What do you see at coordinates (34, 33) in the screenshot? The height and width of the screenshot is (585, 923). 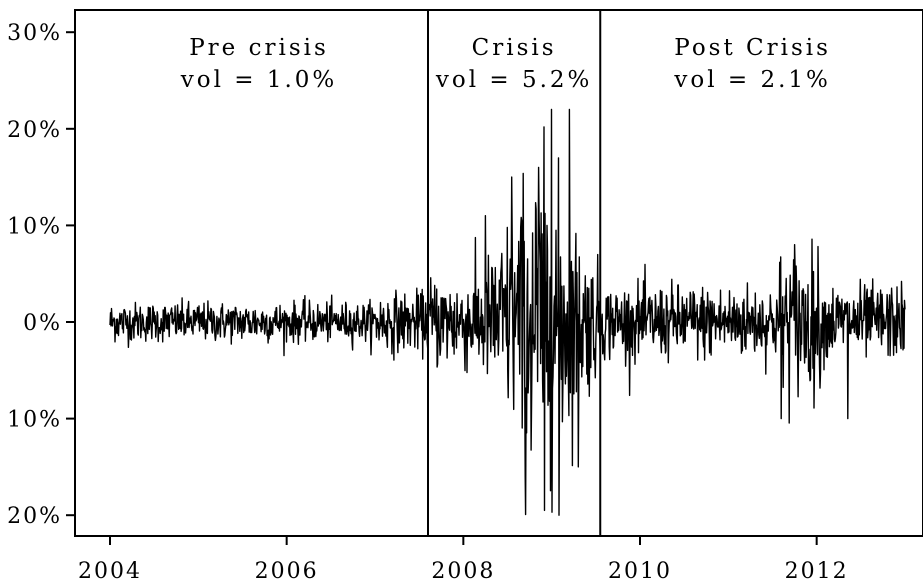 I see `y-tick-label: 30%` at bounding box center [34, 33].